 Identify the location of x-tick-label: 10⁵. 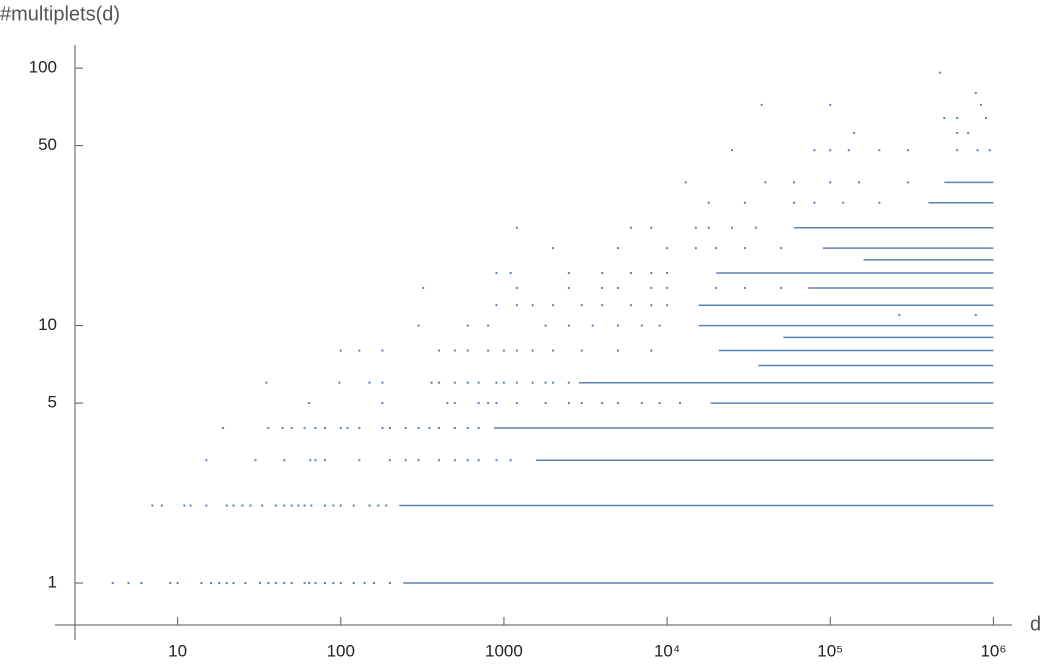
(830, 650).